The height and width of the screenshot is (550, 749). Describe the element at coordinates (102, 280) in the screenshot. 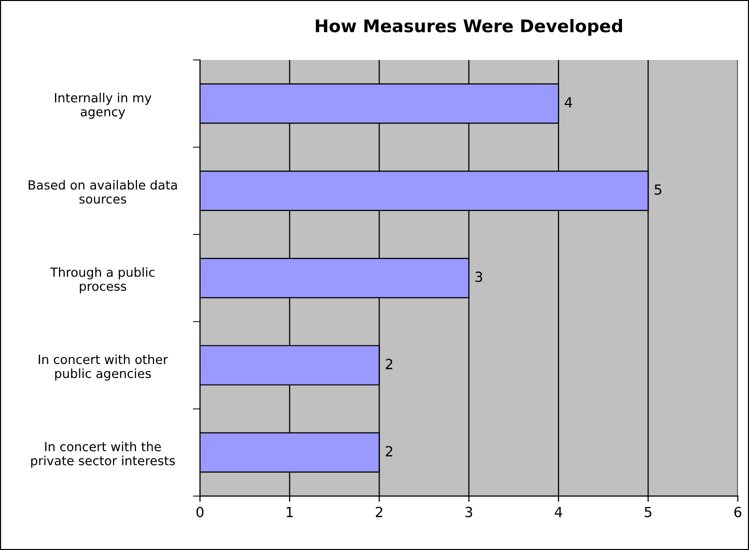

I see `y-tick-label: Through a public process` at that location.